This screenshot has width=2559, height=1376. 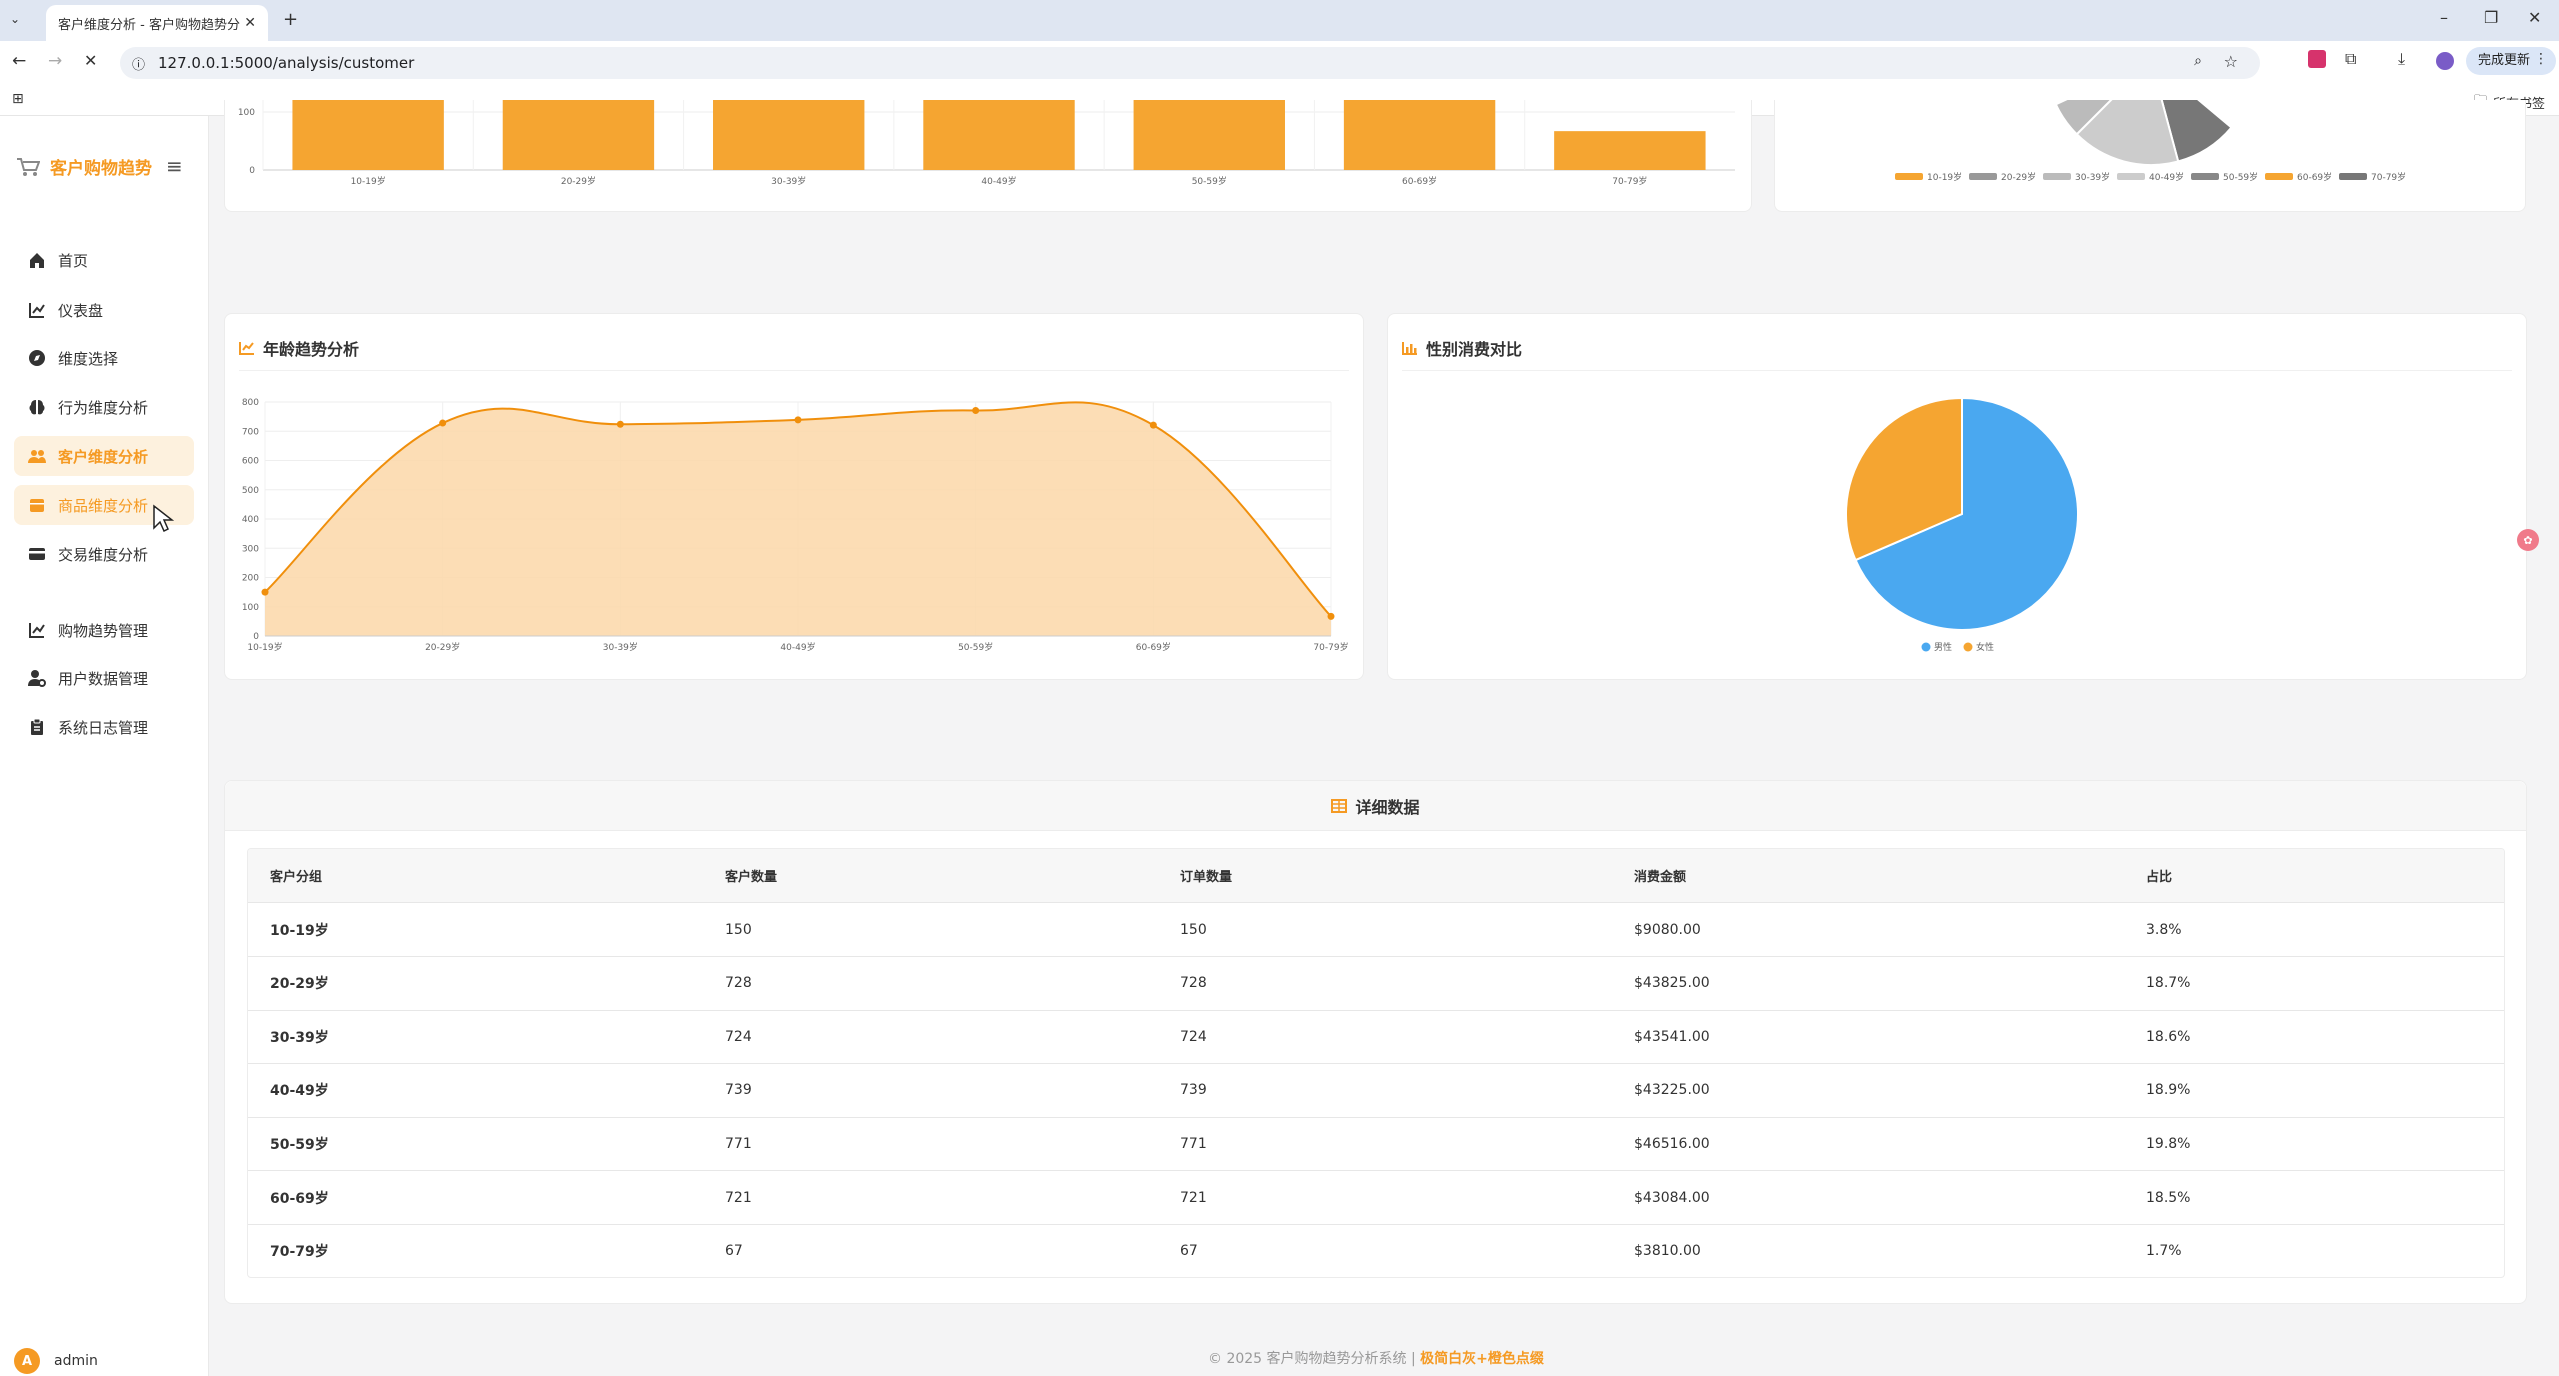 I want to click on x-tick-label: 10-19岁, so click(x=368, y=181).